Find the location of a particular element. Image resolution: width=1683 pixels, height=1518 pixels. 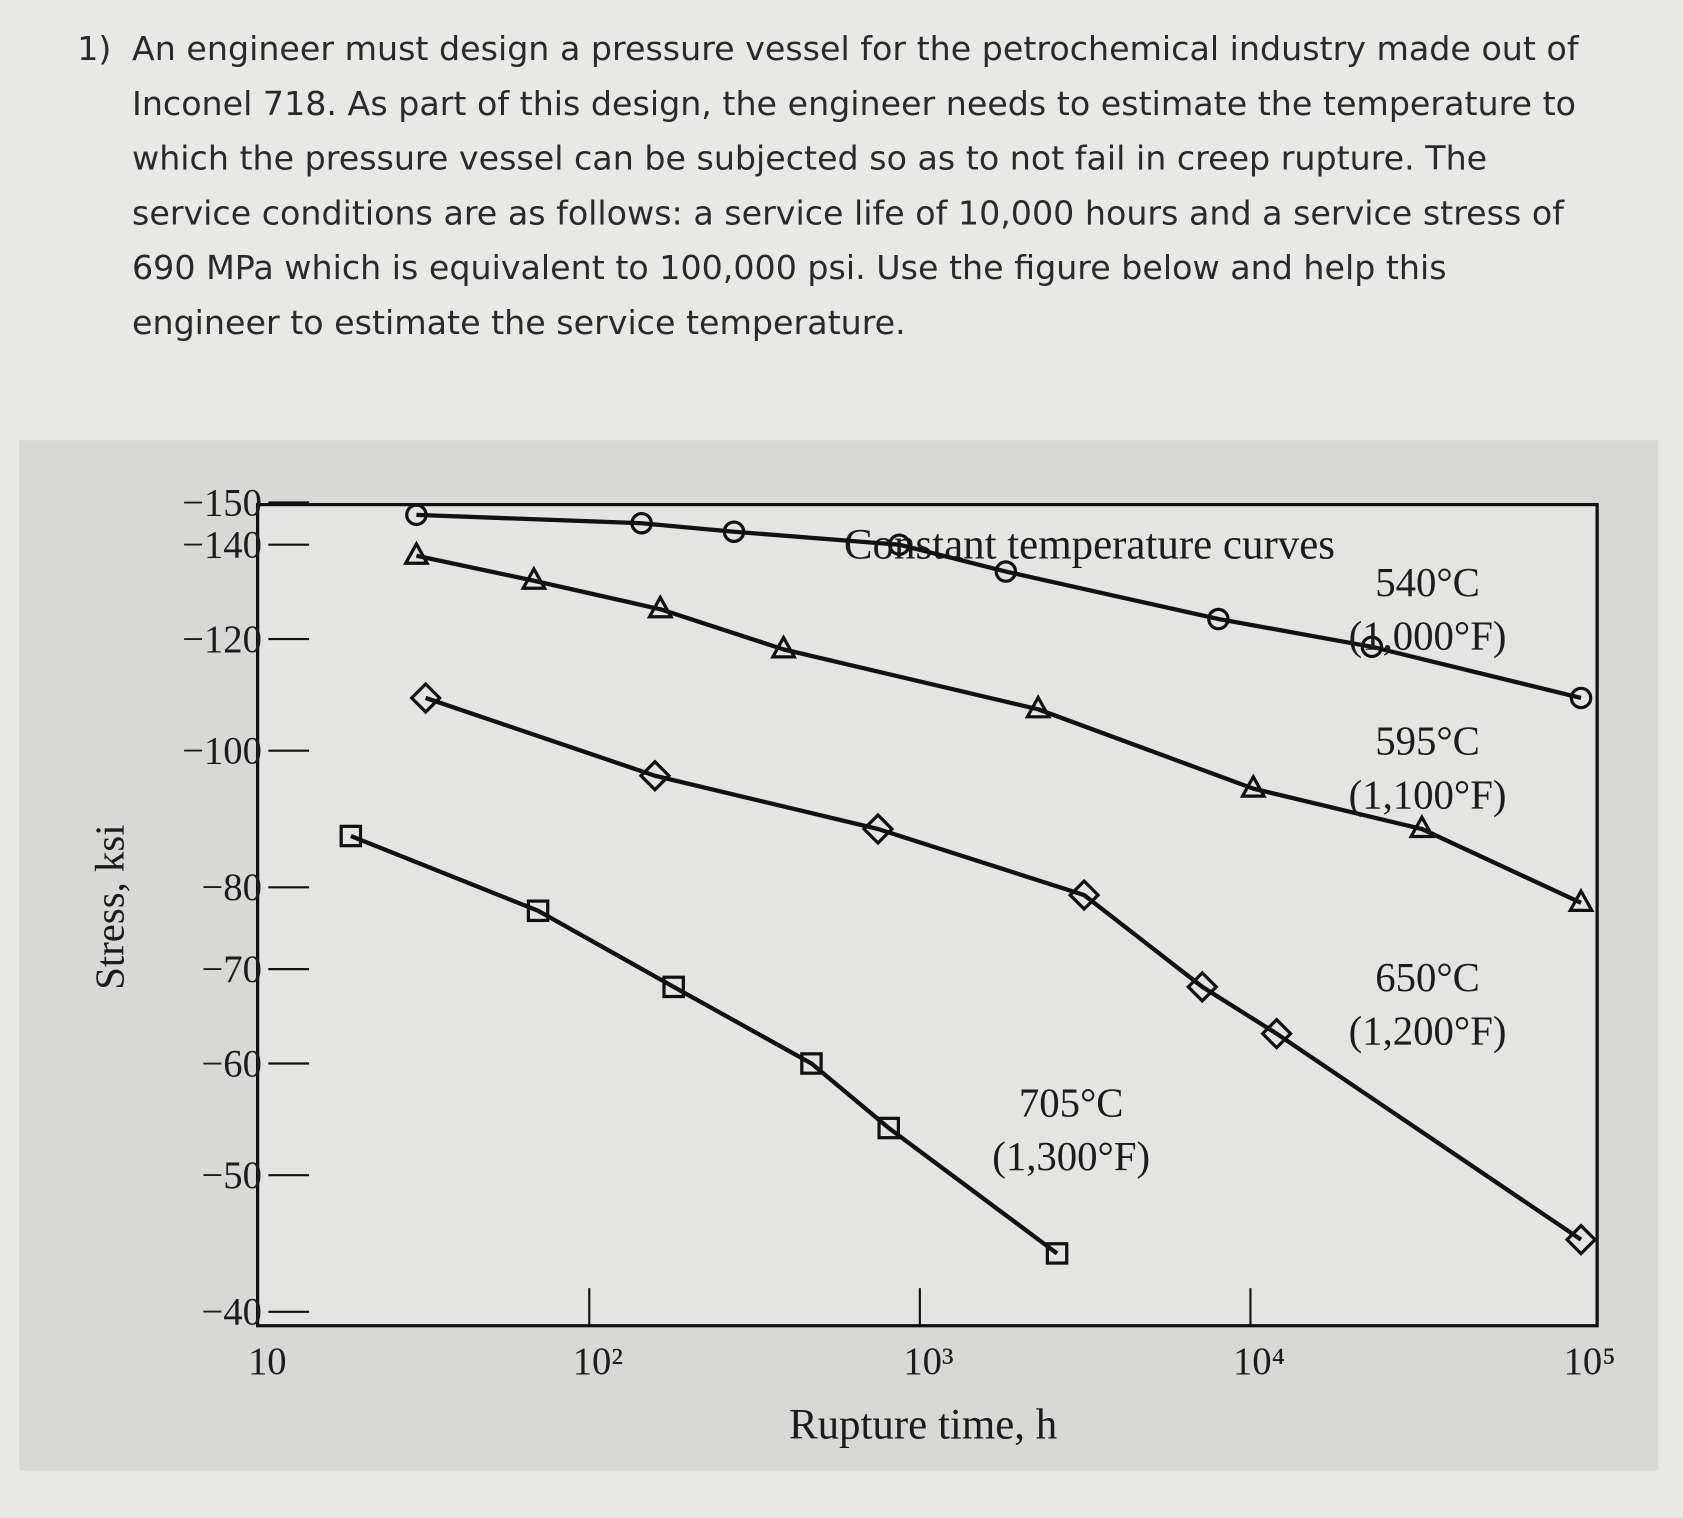

x-tick-label: 10⁵ is located at coordinates (1590, 1362).